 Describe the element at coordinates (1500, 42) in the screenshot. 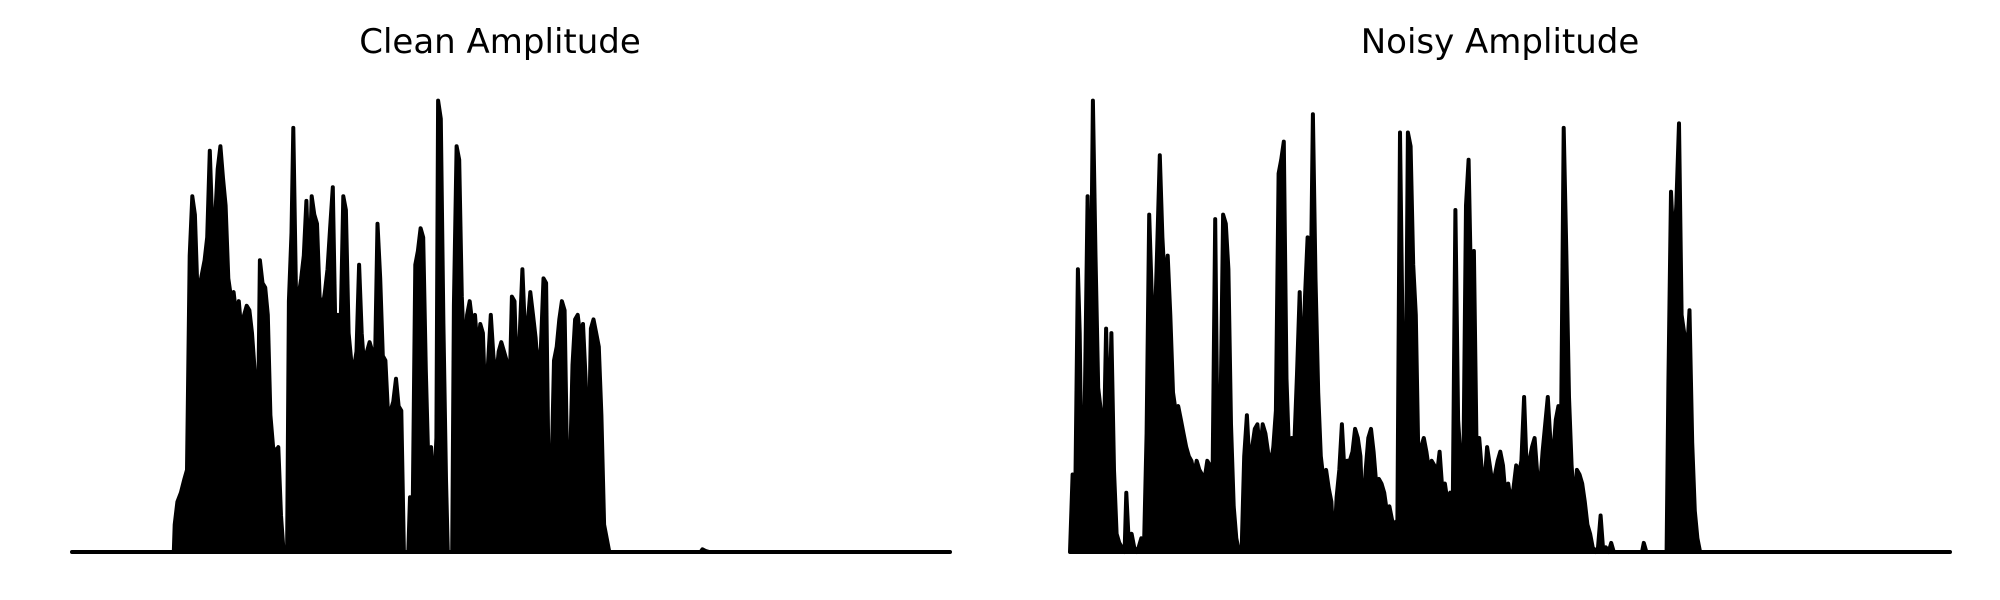

I see `chart-title: Noisy Amplitude` at that location.